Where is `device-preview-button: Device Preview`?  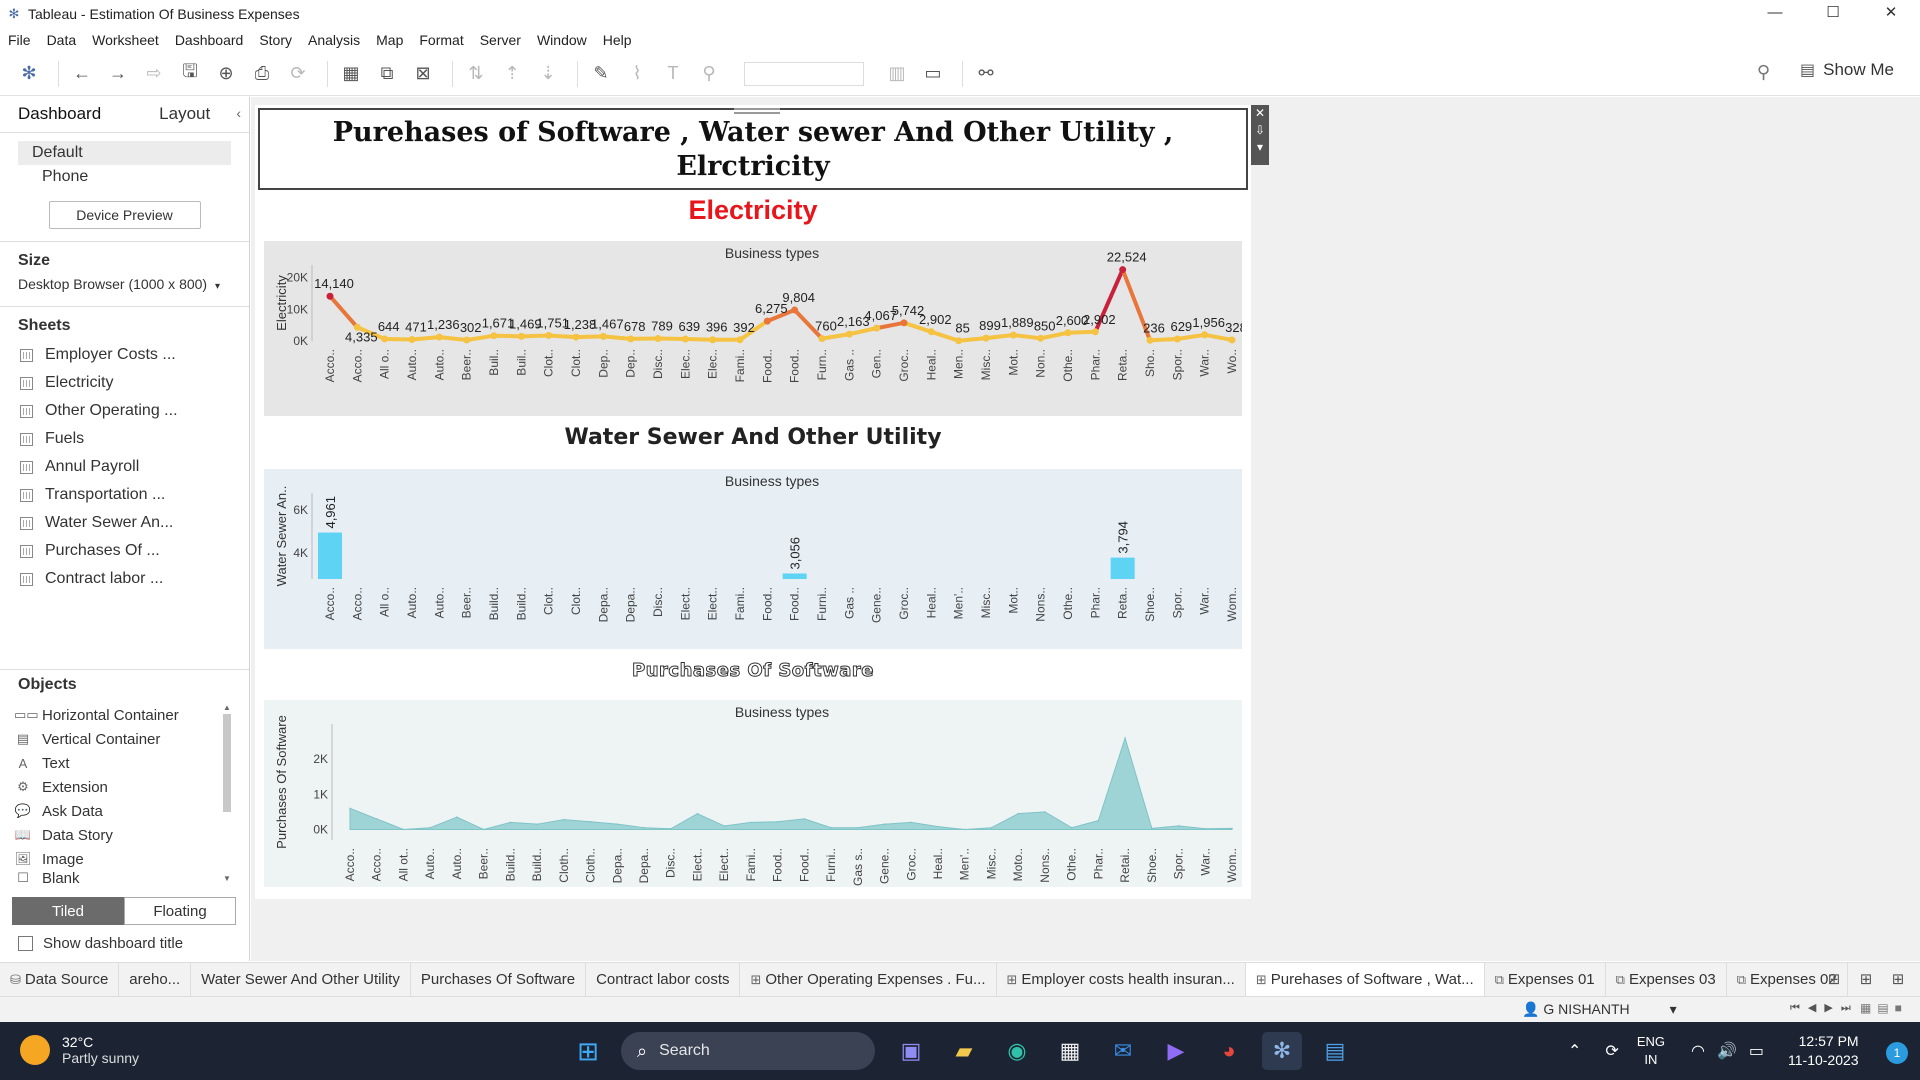 device-preview-button: Device Preview is located at coordinates (124, 215).